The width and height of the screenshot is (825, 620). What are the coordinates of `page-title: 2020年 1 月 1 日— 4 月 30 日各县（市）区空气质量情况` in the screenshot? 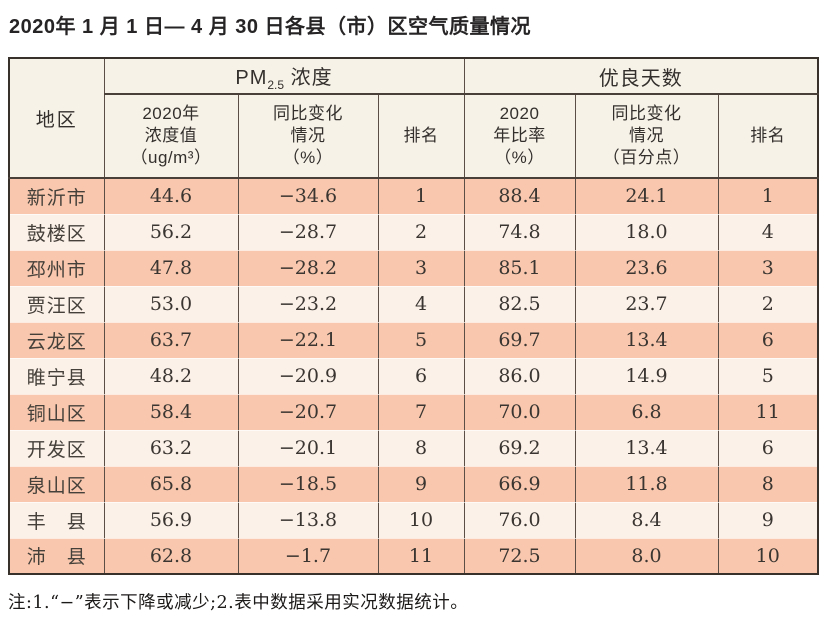 It's located at (270, 27).